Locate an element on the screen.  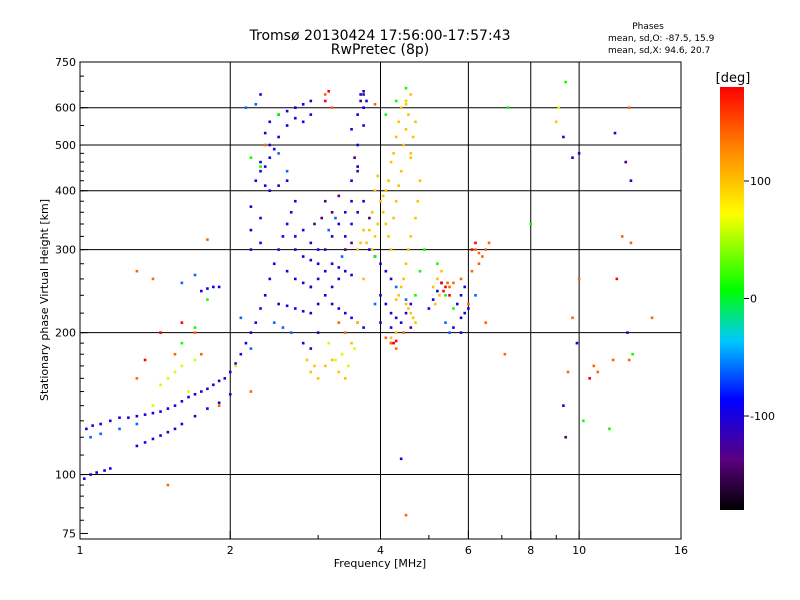
y-tick-label: 600 is located at coordinates (65, 108).